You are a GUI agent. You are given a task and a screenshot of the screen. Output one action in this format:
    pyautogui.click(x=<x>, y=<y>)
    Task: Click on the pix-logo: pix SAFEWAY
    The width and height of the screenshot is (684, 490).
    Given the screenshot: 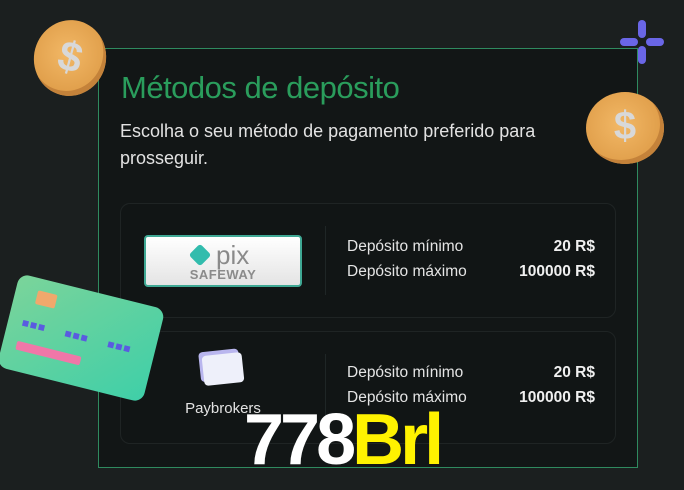 What is the action you would take?
    pyautogui.click(x=223, y=261)
    